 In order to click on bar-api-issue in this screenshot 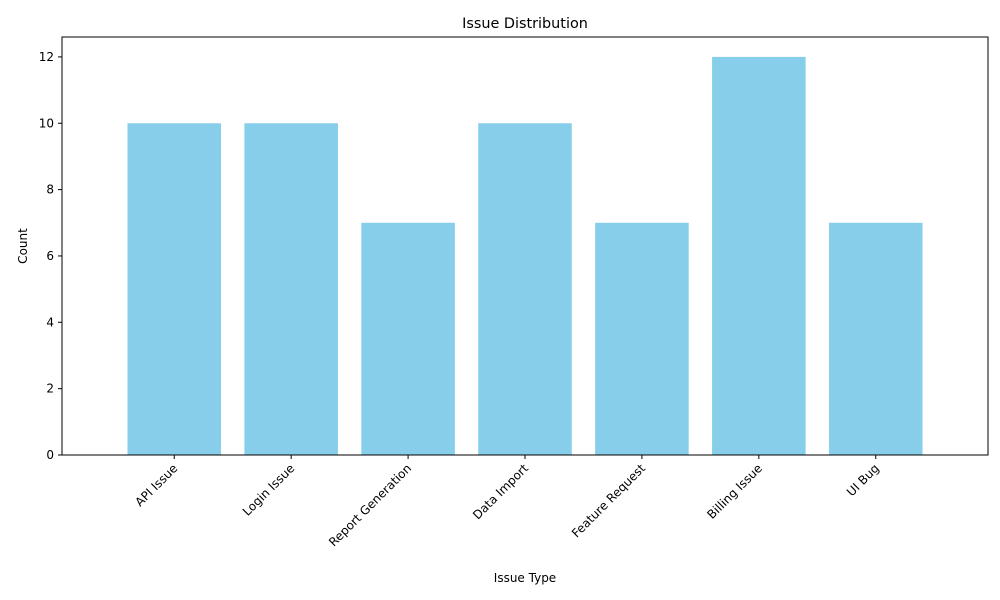, I will do `click(174, 289)`.